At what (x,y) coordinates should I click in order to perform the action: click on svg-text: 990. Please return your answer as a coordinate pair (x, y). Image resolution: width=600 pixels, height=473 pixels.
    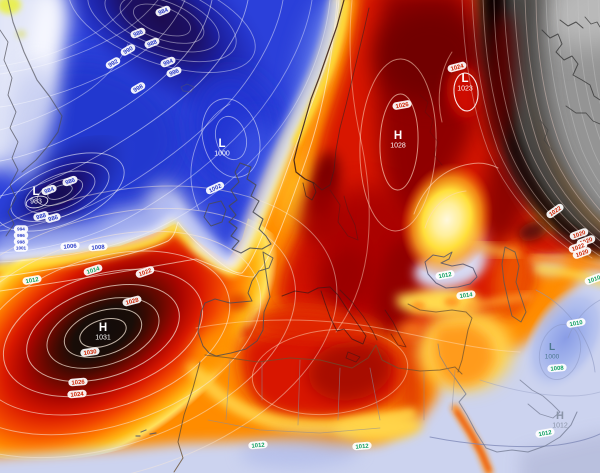
    Looking at the image, I should click on (129, 51).